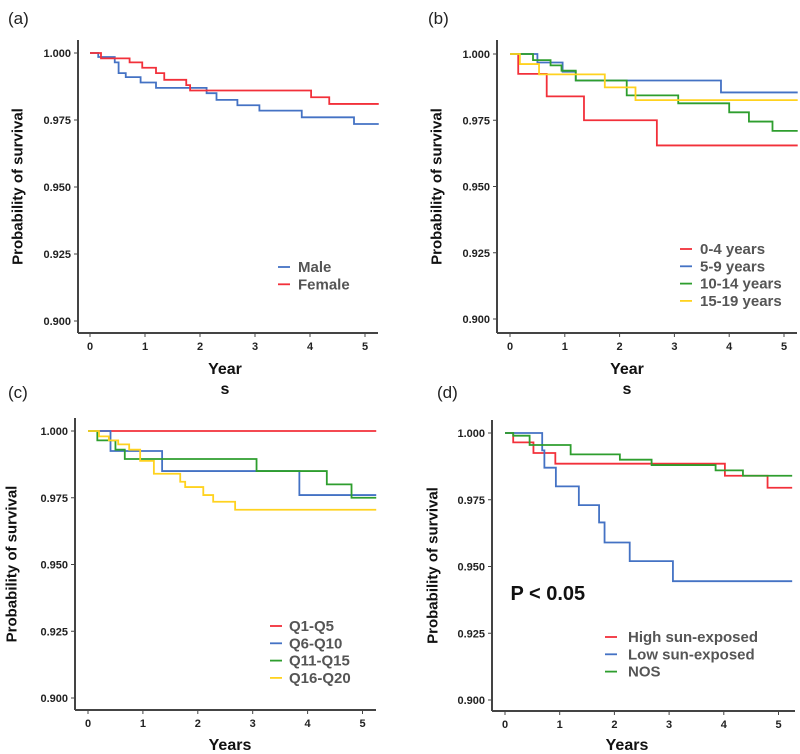  What do you see at coordinates (18, 392) in the screenshot?
I see `panel-label: (c)` at bounding box center [18, 392].